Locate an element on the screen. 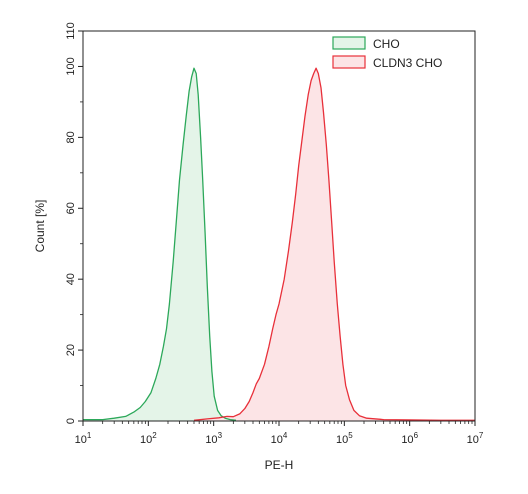 This screenshot has height=494, width=528. legend-label-0: CHO is located at coordinates (386, 44).